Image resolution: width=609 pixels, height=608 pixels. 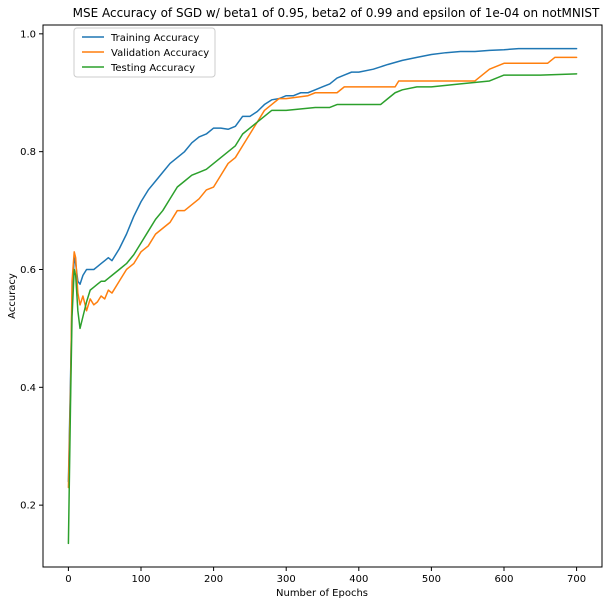 What do you see at coordinates (12, 296) in the screenshot?
I see `y-axis-label: Accuracy` at bounding box center [12, 296].